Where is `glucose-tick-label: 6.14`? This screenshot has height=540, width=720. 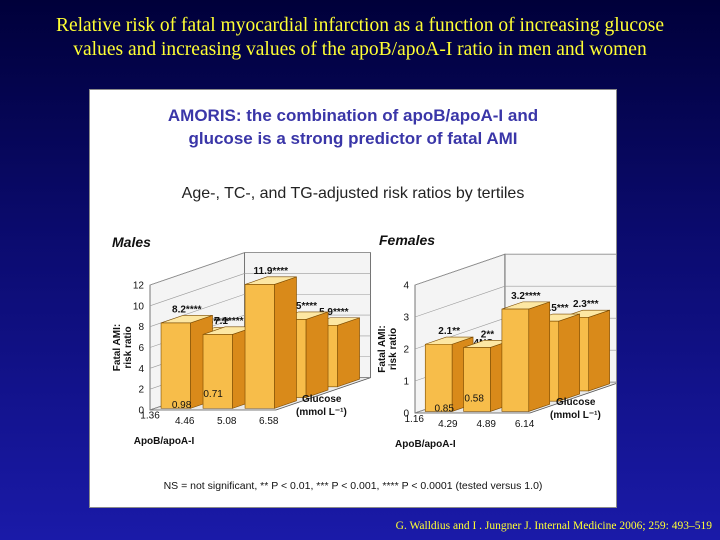 glucose-tick-label: 6.14 is located at coordinates (525, 424).